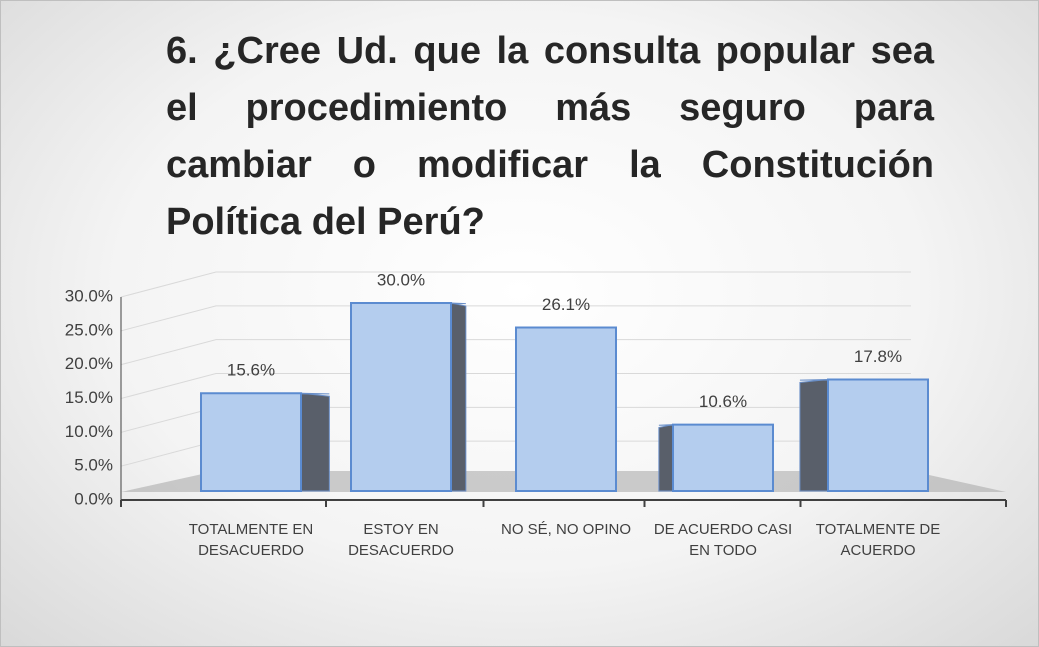 This screenshot has height=647, width=1039. Describe the element at coordinates (723, 401) in the screenshot. I see `value-label: 10.6%` at that location.